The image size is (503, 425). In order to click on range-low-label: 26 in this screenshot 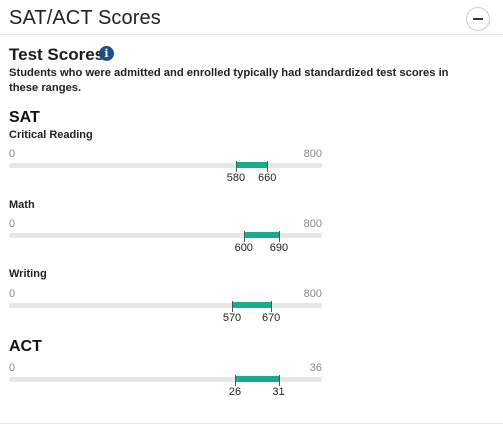, I will do `click(235, 392)`.